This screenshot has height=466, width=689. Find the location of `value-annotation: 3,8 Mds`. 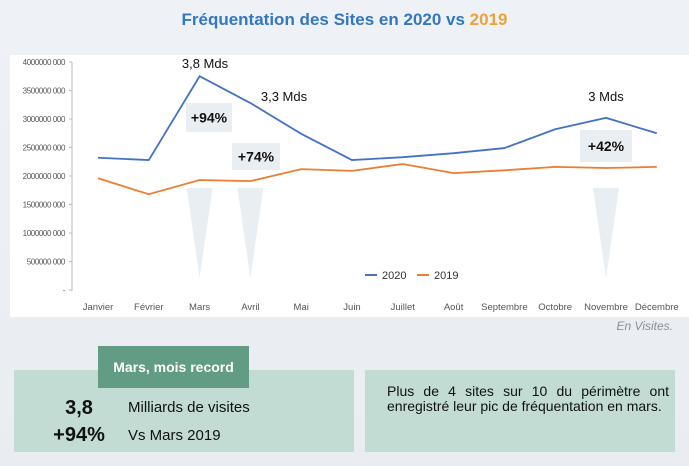

value-annotation: 3,8 Mds is located at coordinates (205, 63).